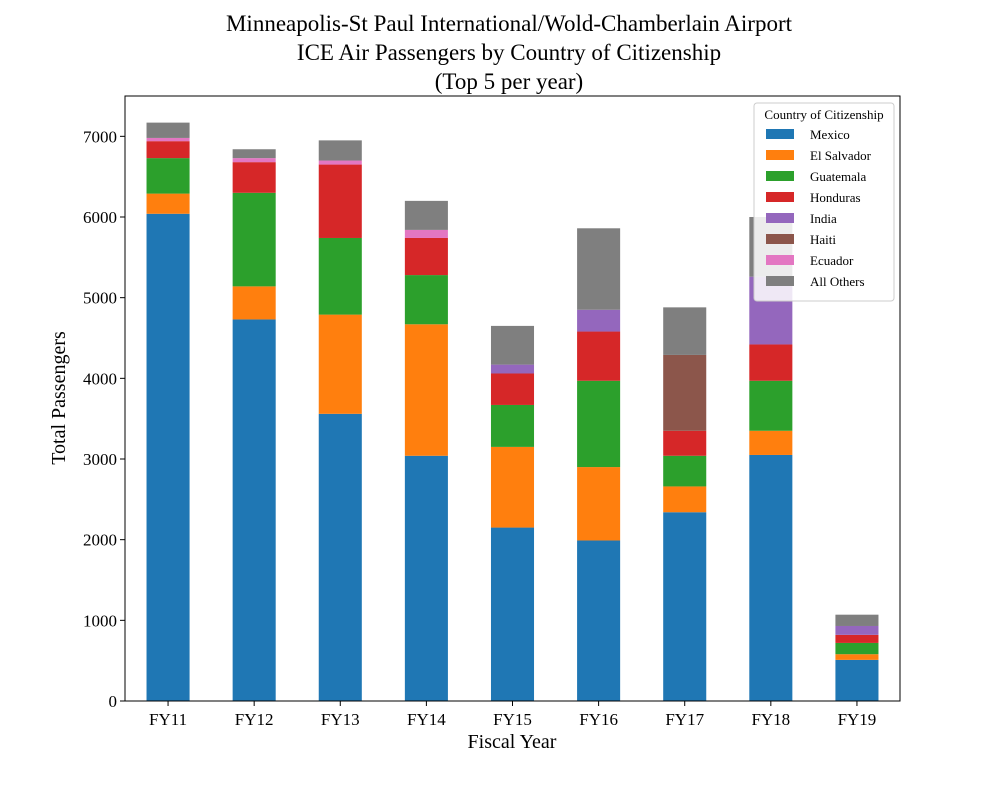 The width and height of the screenshot is (1000, 805). Describe the element at coordinates (770, 719) in the screenshot. I see `x-tick-label: FY18` at that location.